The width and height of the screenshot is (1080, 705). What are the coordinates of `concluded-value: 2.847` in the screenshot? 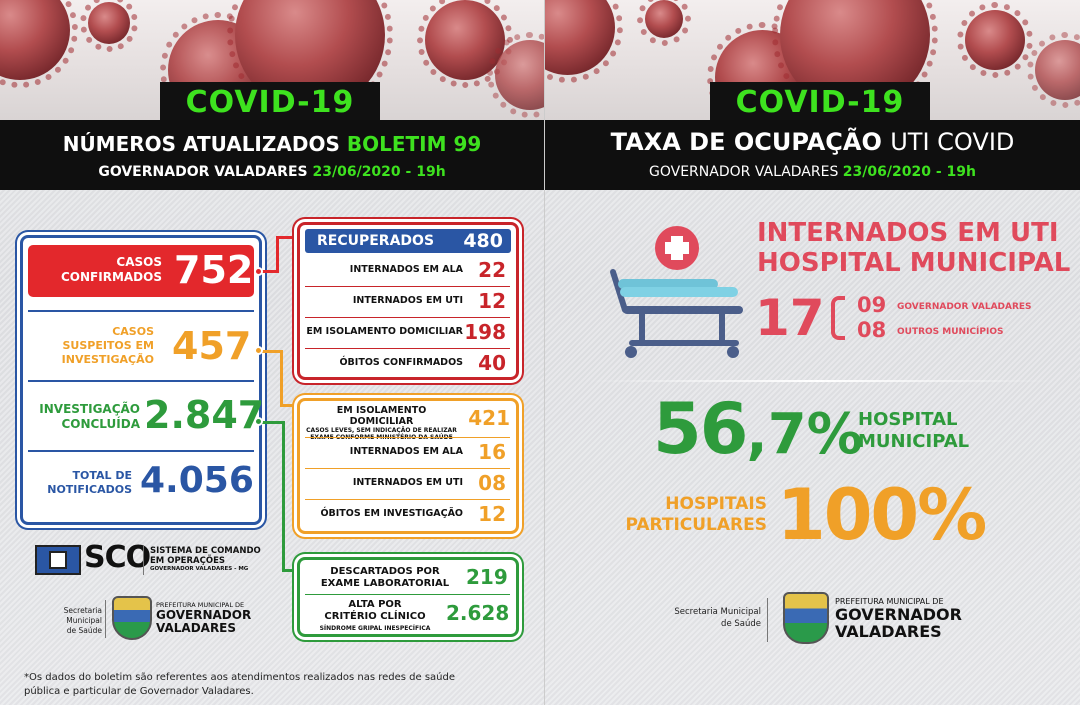 It's located at (204, 415).